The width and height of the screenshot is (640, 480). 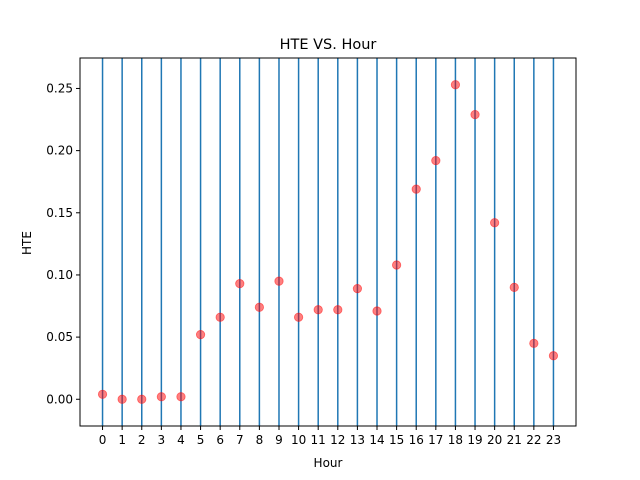 I want to click on x-tick-label-22: 22, so click(x=533, y=440).